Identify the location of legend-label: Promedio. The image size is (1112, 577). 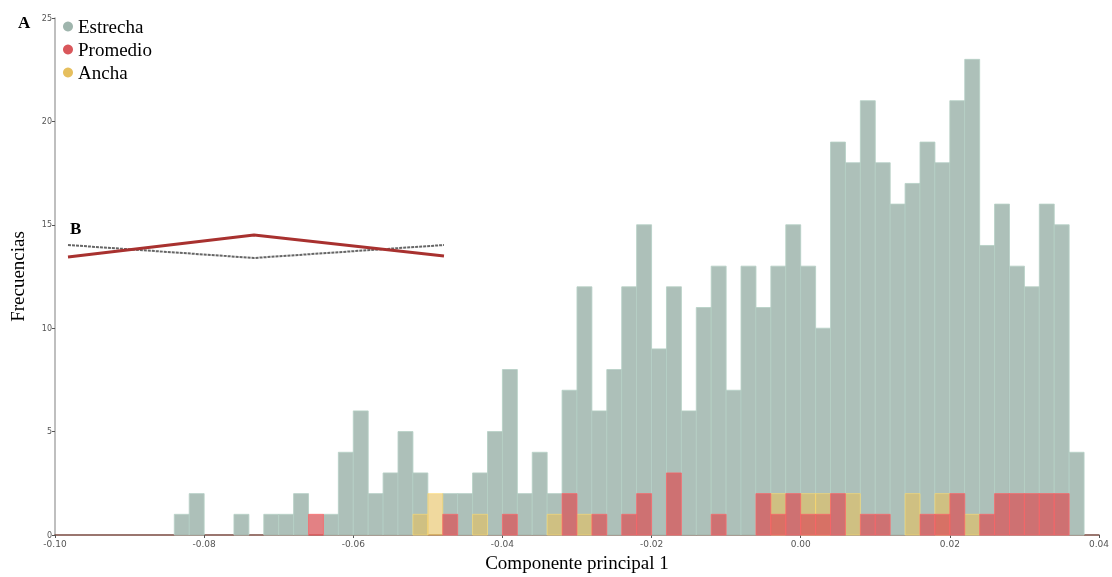
(115, 49).